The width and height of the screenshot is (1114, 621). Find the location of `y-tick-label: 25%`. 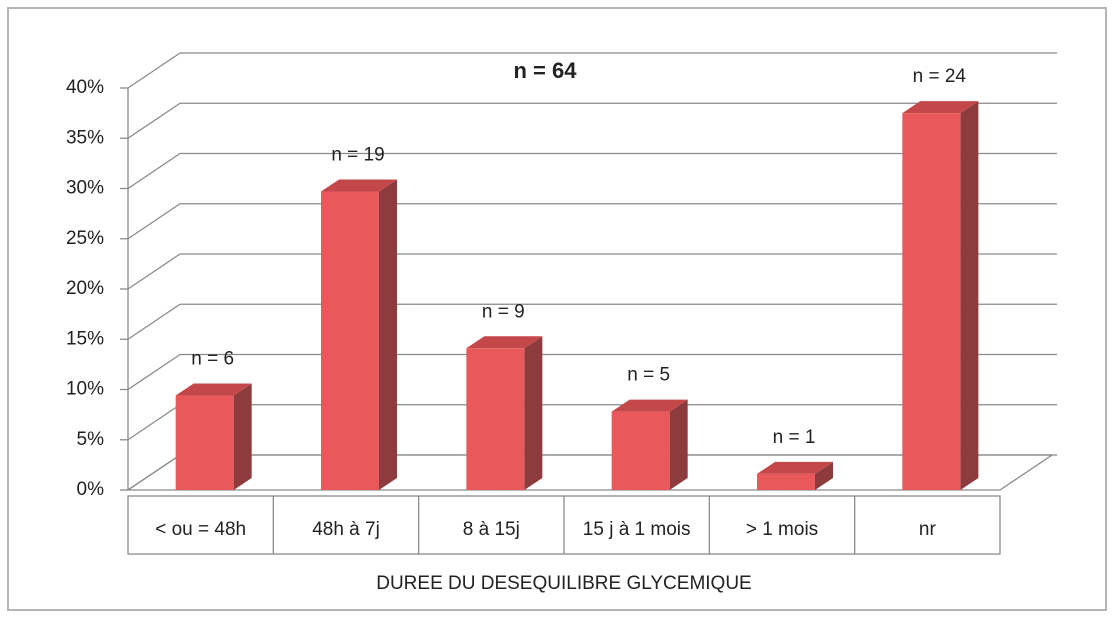

y-tick-label: 25% is located at coordinates (85, 238).